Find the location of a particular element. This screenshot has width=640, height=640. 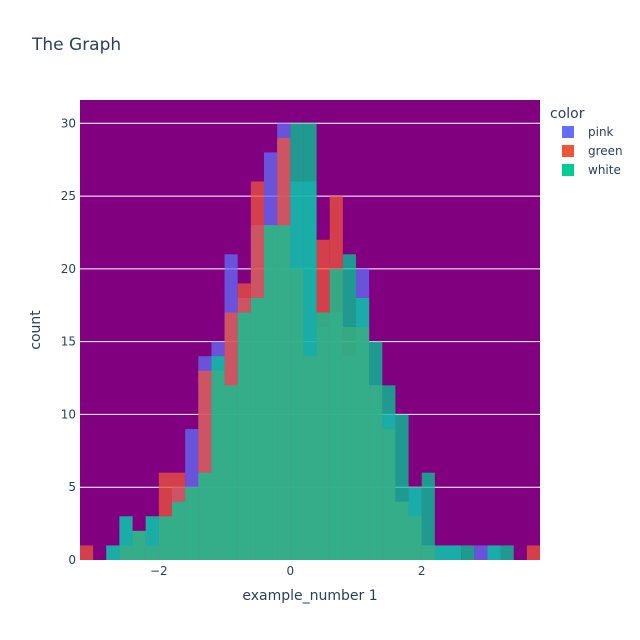

legend-items: pink green white is located at coordinates (592, 151).